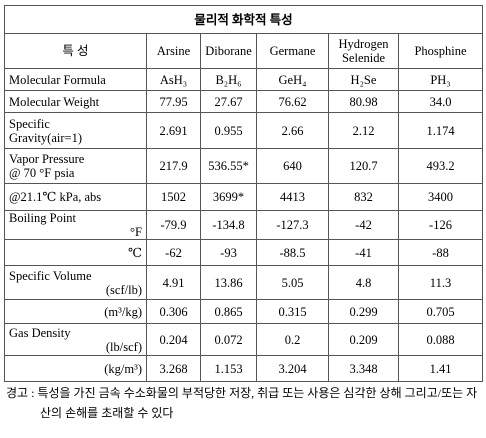 The image size is (486, 438). Describe the element at coordinates (228, 101) in the screenshot. I see `value-cell: 27.67` at that location.